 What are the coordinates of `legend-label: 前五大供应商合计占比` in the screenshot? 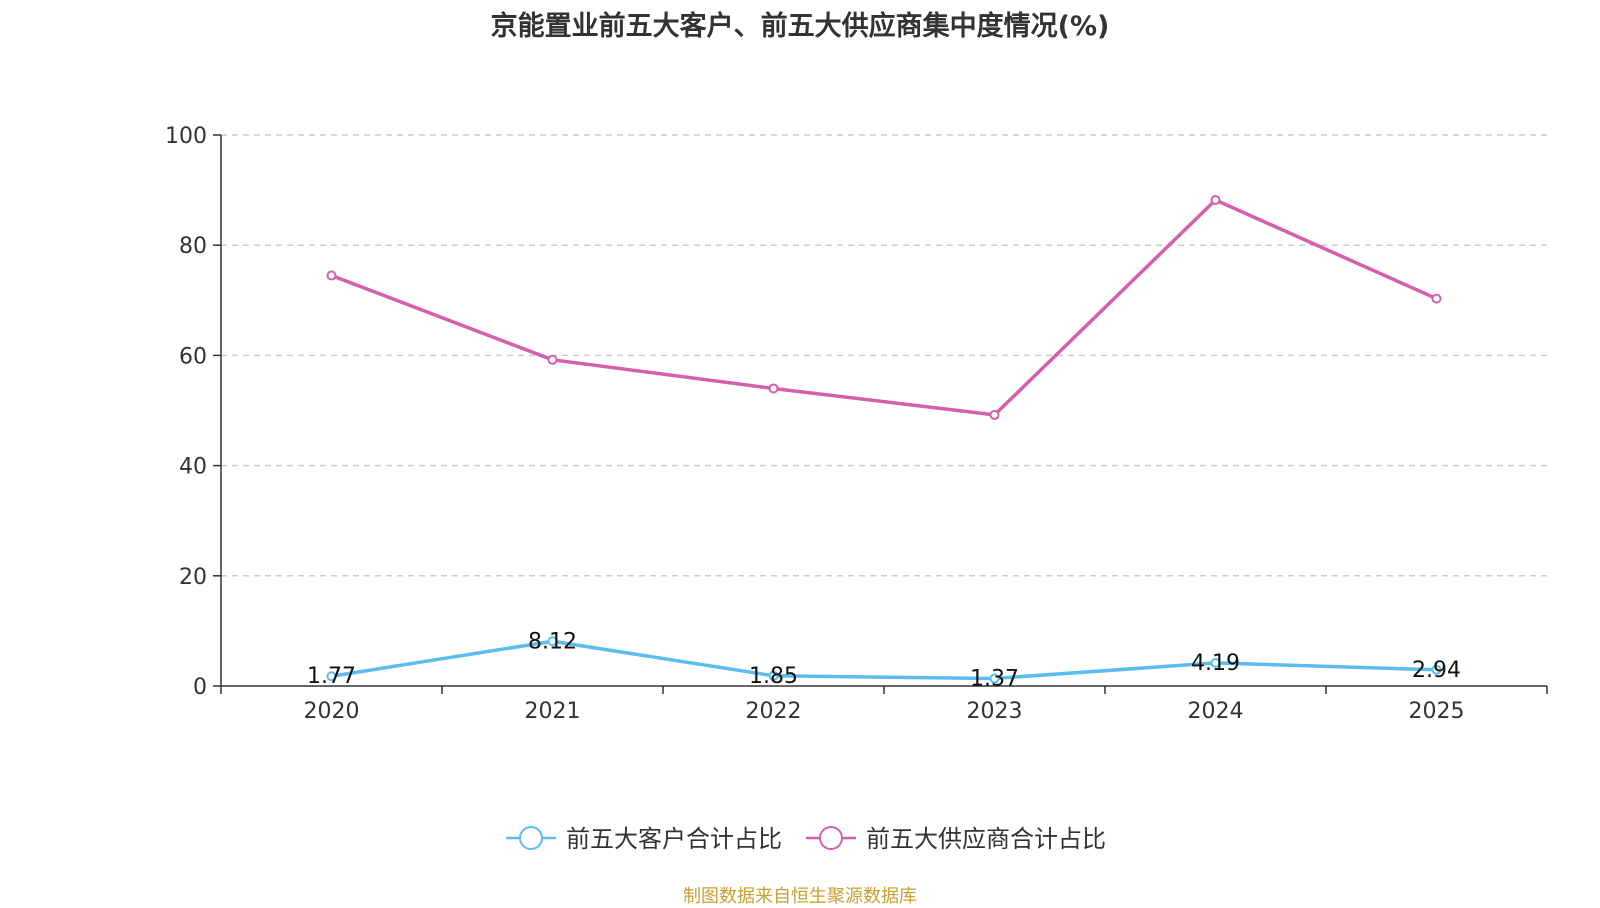 It's located at (986, 839).